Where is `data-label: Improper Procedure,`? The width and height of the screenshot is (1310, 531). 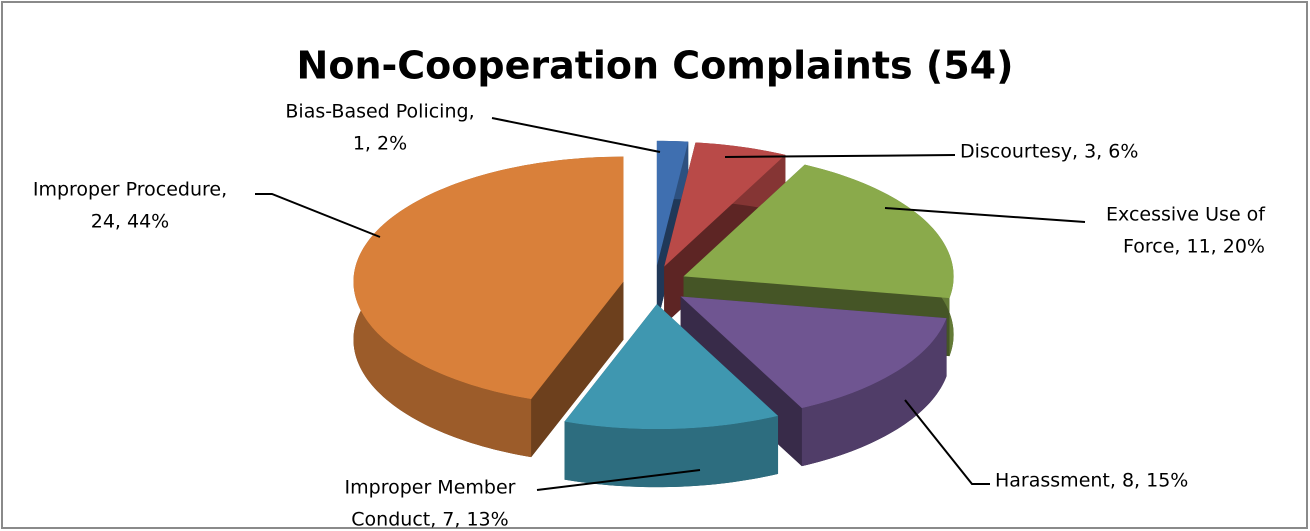
data-label: Improper Procedure, is located at coordinates (130, 190).